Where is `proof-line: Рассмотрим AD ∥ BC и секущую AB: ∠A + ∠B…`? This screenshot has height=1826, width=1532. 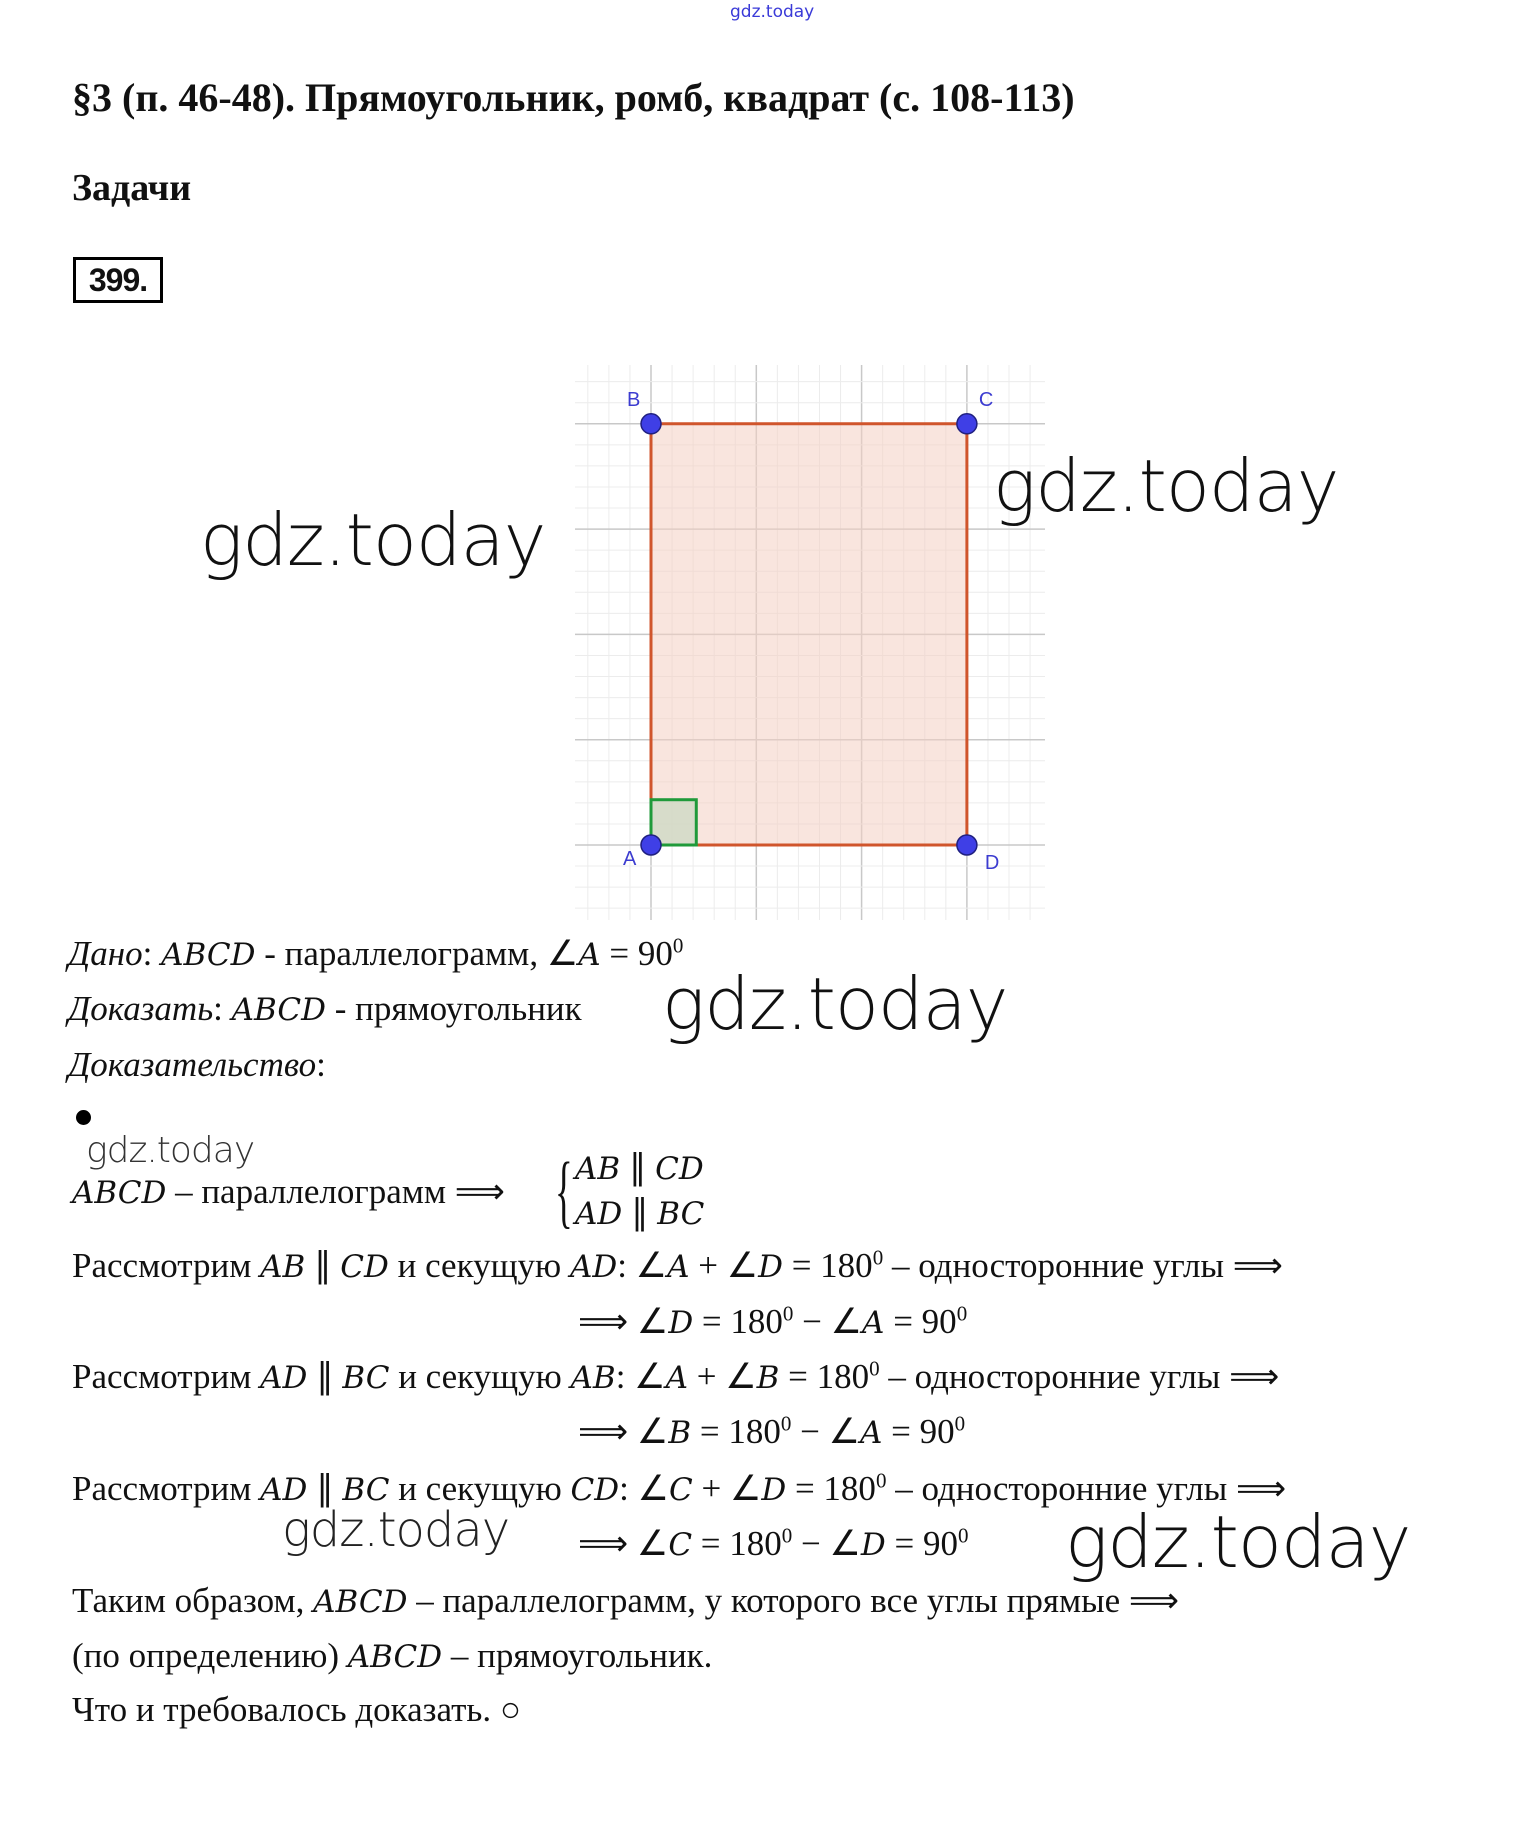
proof-line: Рассмотрим AD ∥ BC и секущую AB: ∠A + ∠B… is located at coordinates (675, 1377).